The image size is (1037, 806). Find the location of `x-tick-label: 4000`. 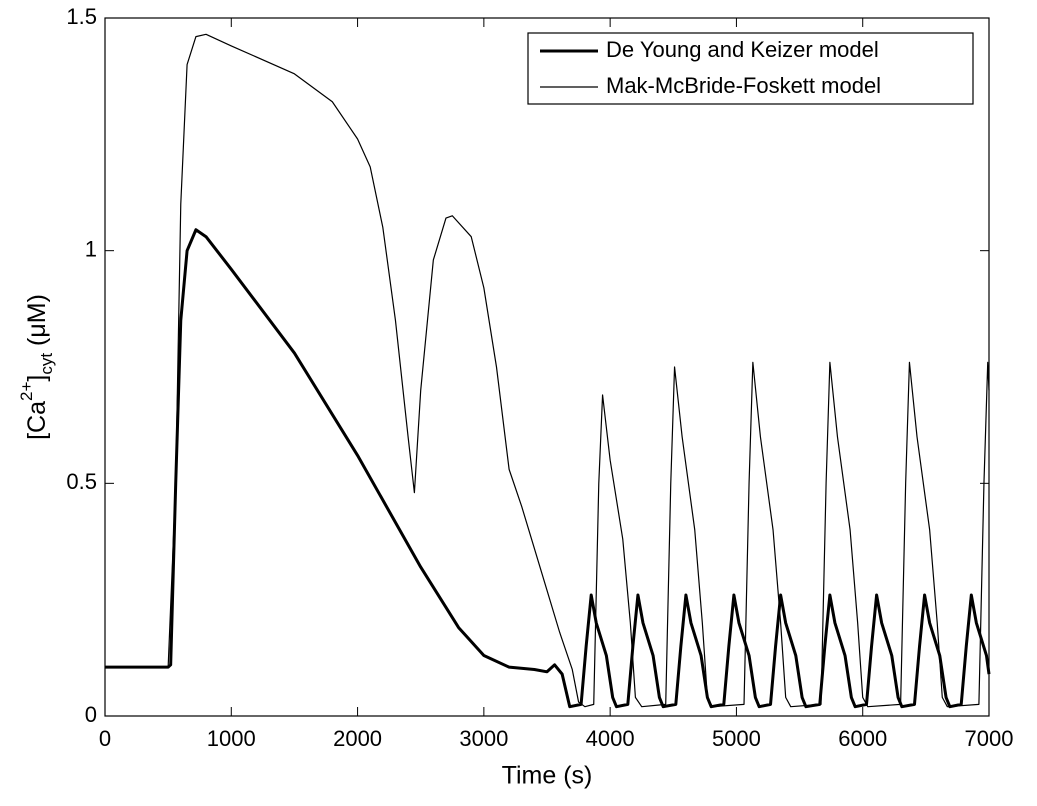

x-tick-label: 4000 is located at coordinates (610, 738).